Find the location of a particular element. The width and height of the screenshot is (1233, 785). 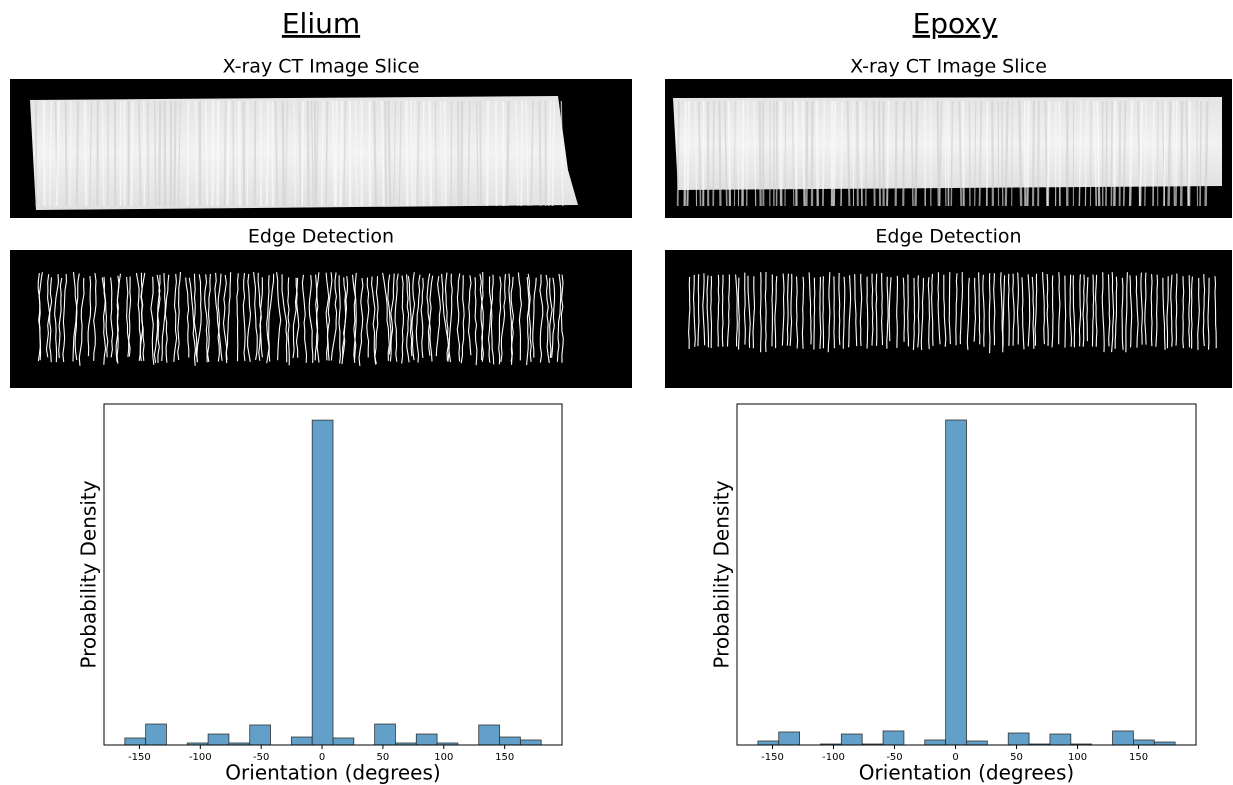

specimen is located at coordinates (947, 143).